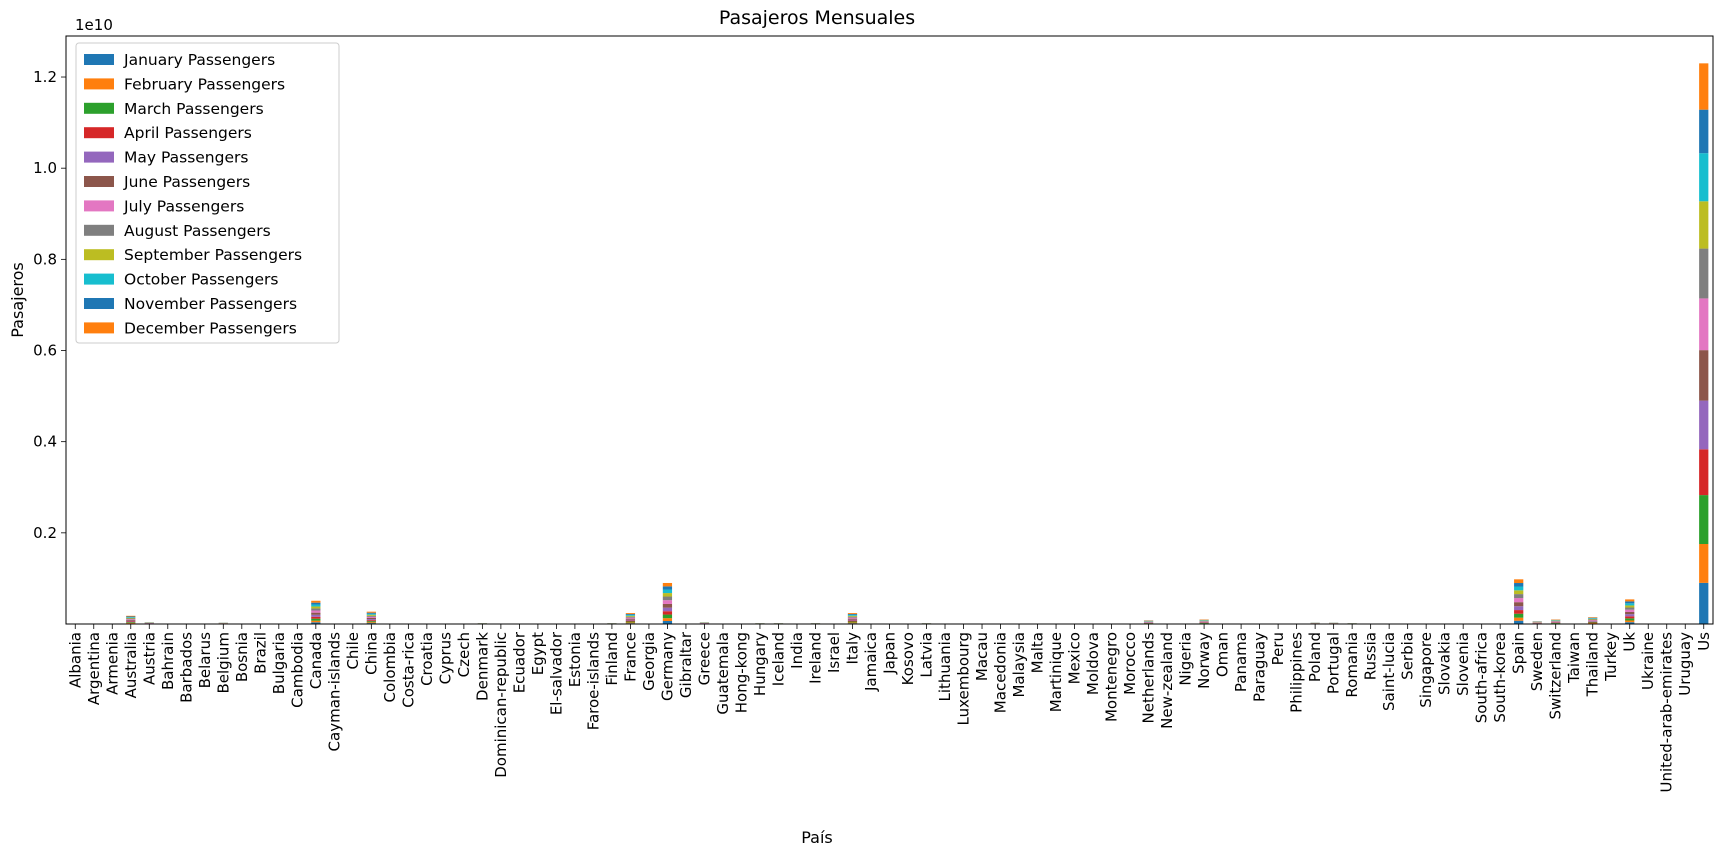 The image size is (1722, 852). What do you see at coordinates (1519, 596) in the screenshot?
I see `bar-spain-m8` at bounding box center [1519, 596].